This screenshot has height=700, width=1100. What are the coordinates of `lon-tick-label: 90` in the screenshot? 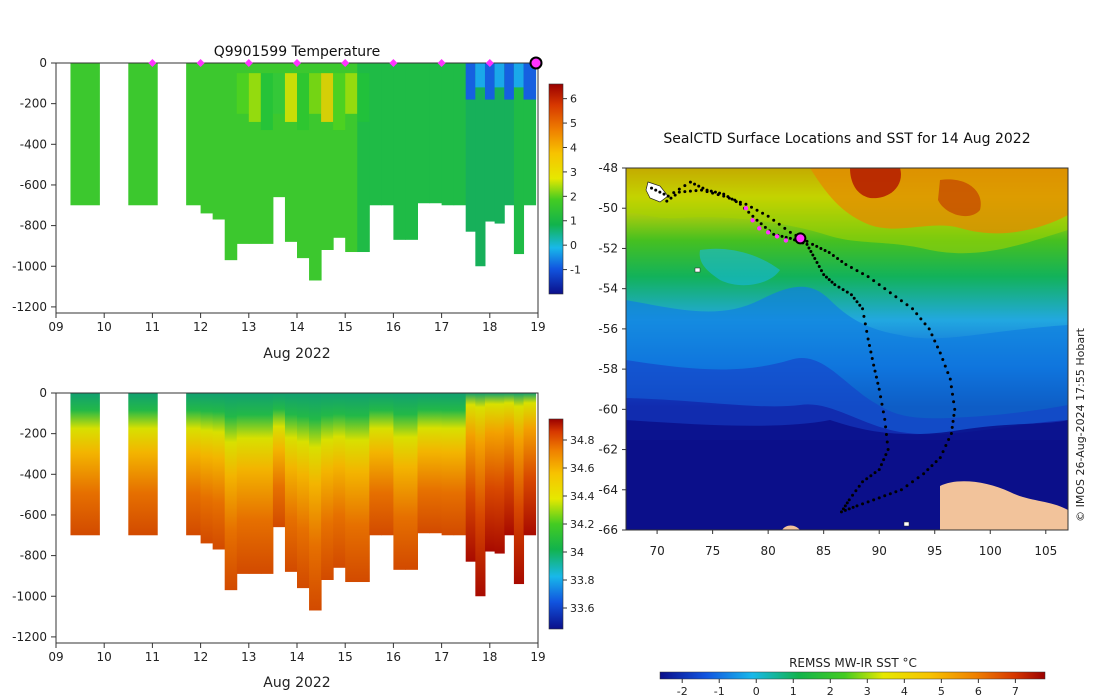 It's located at (879, 551).